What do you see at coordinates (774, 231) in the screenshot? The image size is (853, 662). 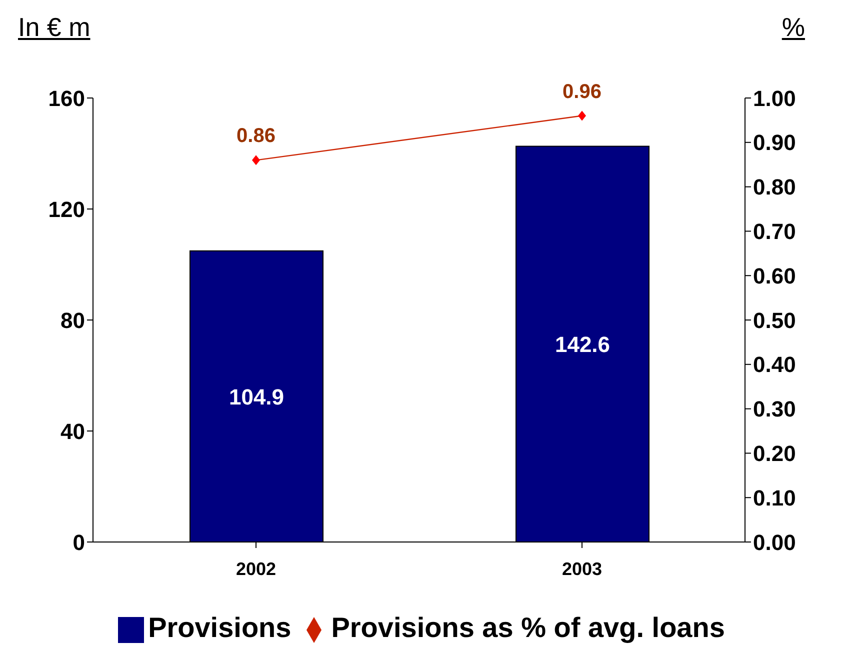 I see `y2-tick-label: 0.70` at bounding box center [774, 231].